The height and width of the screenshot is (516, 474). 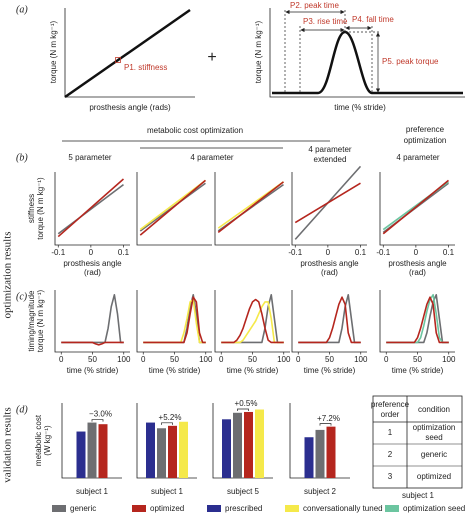 I want to click on header: preference, so click(x=425, y=129).